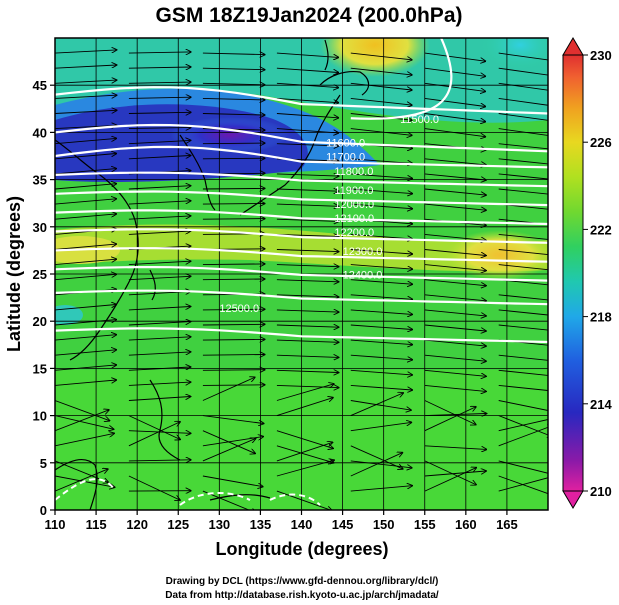 This screenshot has height=605, width=619. Describe the element at coordinates (496, 255) in the screenshot. I see `warm-spot-east` at that location.